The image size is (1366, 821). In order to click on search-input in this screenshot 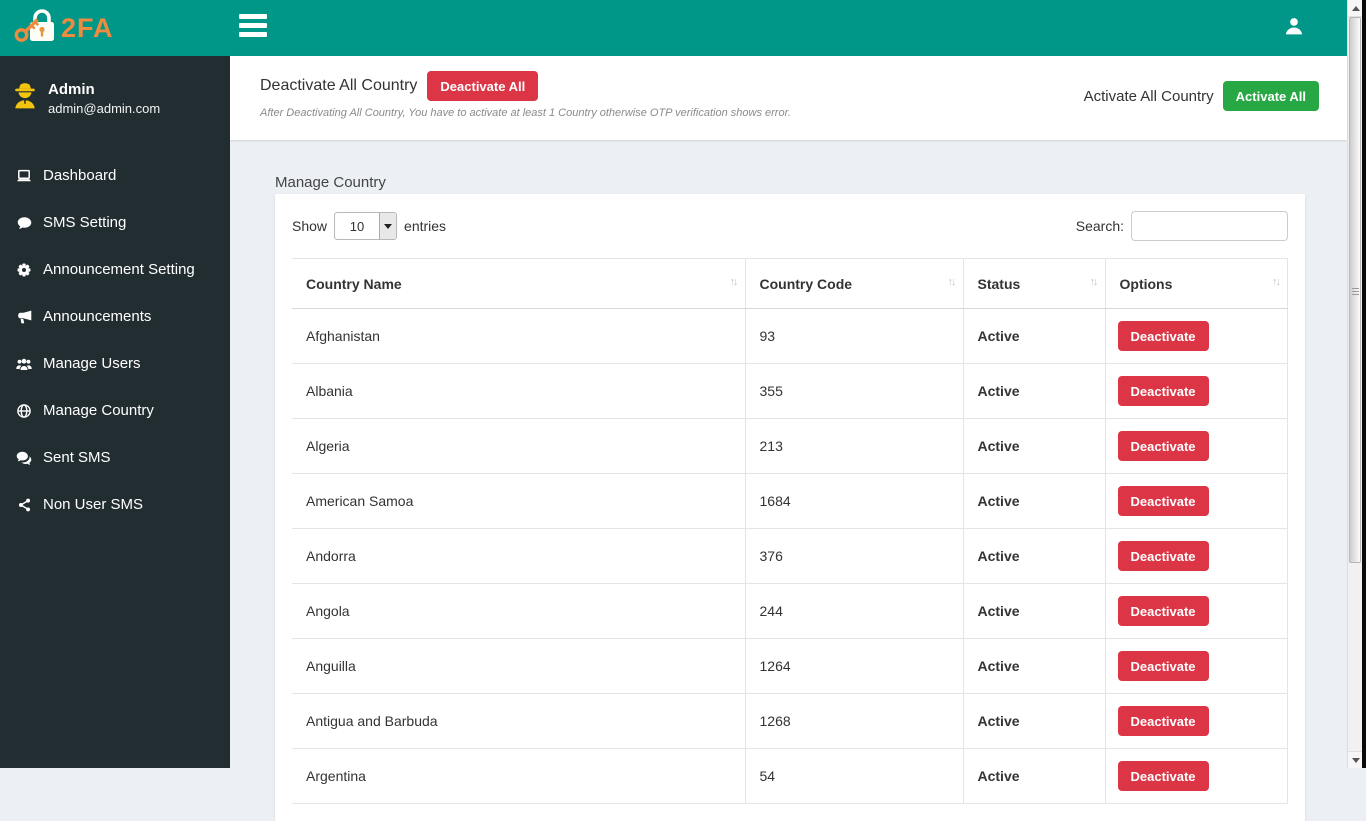, I will do `click(1209, 226)`.